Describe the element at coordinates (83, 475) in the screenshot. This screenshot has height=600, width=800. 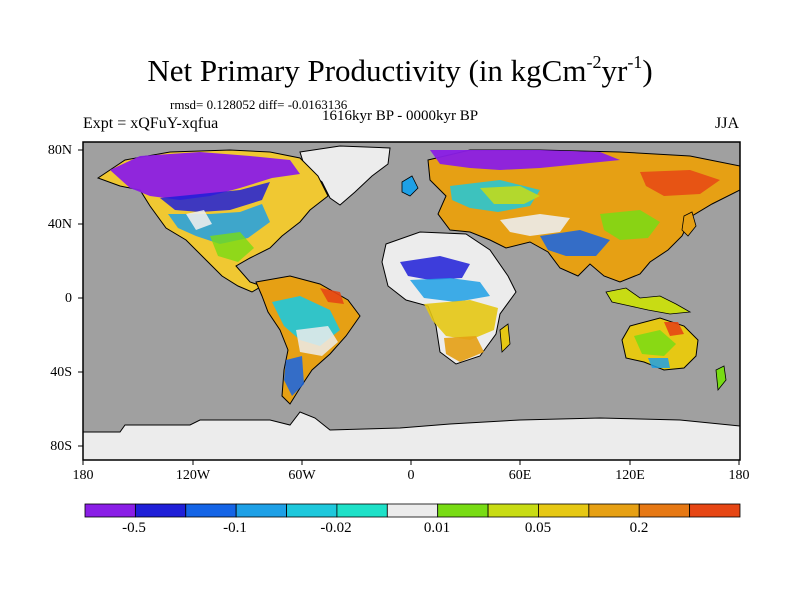
I see `lon-label-180w: 180` at that location.